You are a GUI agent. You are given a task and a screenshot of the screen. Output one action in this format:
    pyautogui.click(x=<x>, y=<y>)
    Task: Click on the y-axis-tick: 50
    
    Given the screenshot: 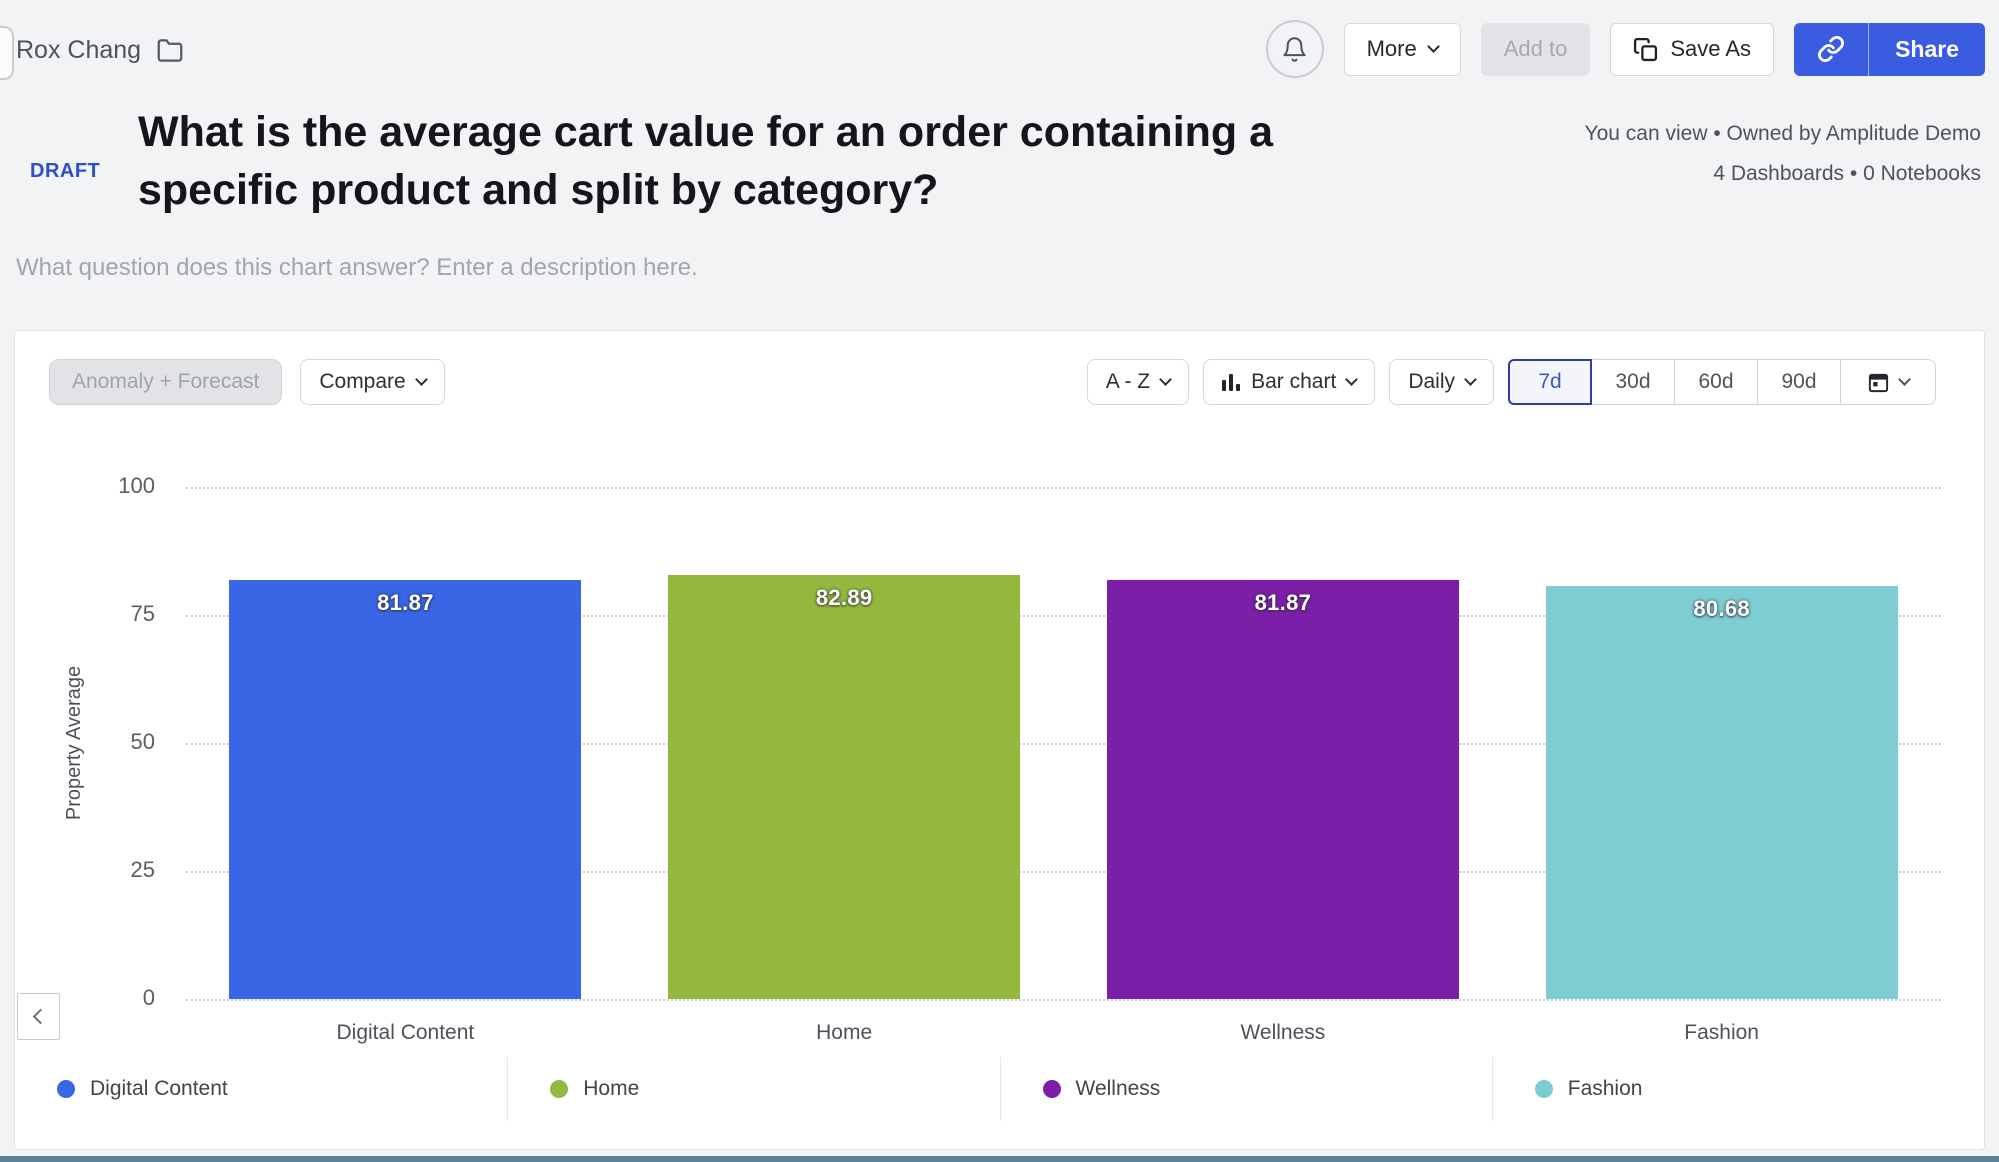 What is the action you would take?
    pyautogui.click(x=142, y=741)
    